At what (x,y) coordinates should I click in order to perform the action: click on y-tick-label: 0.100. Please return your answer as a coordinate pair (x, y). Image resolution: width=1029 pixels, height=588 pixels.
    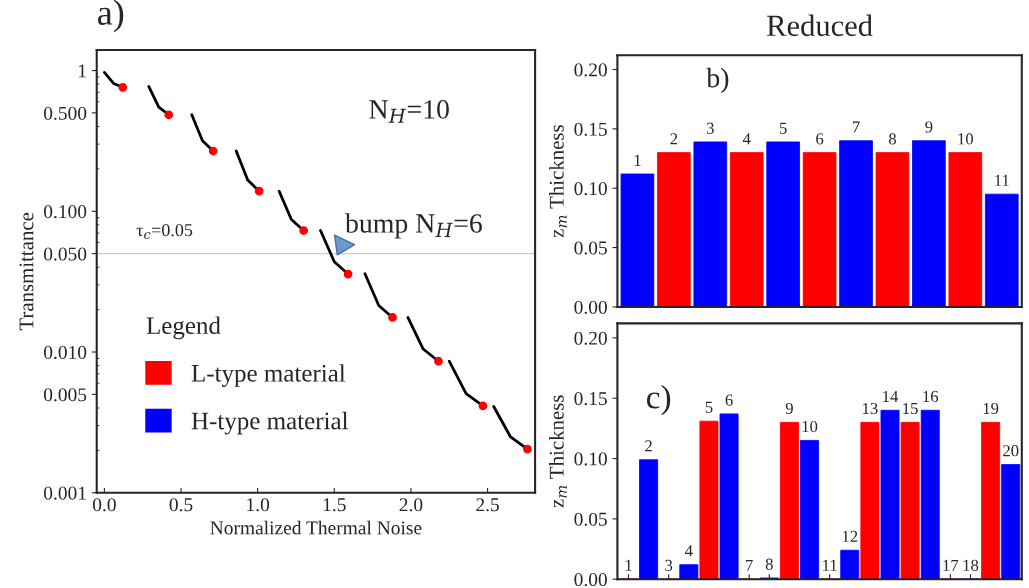
    Looking at the image, I should click on (65, 212).